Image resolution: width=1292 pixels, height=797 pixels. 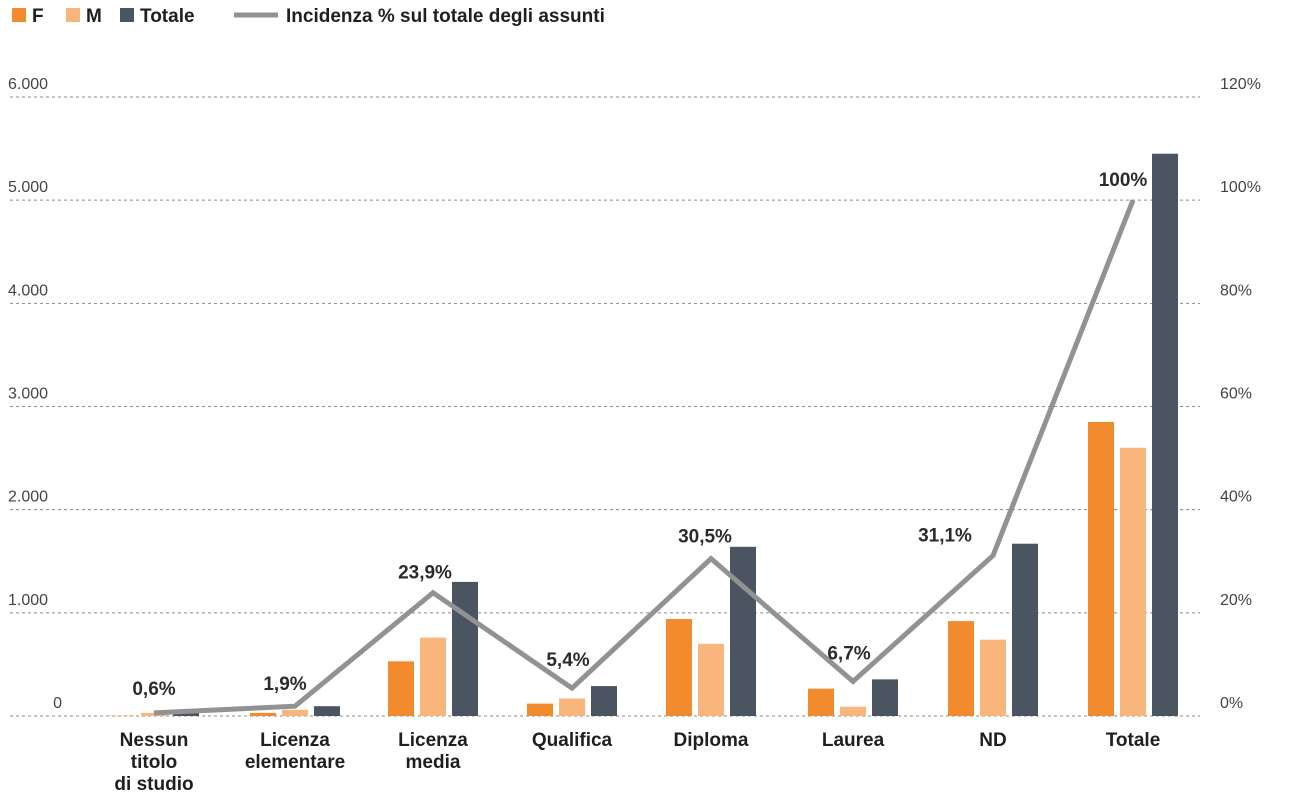 What do you see at coordinates (1133, 740) in the screenshot?
I see `x-category-label: Totale` at bounding box center [1133, 740].